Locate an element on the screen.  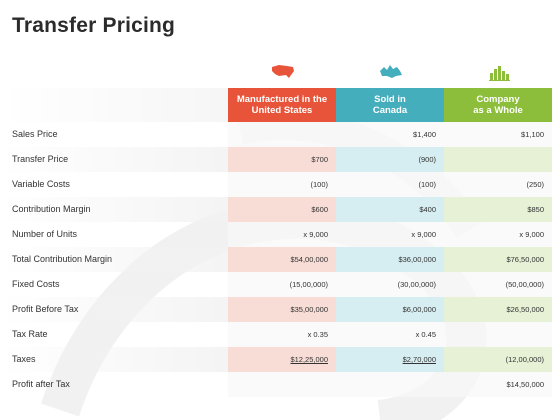
row-label: Profit after Tax is located at coordinates (41, 384).